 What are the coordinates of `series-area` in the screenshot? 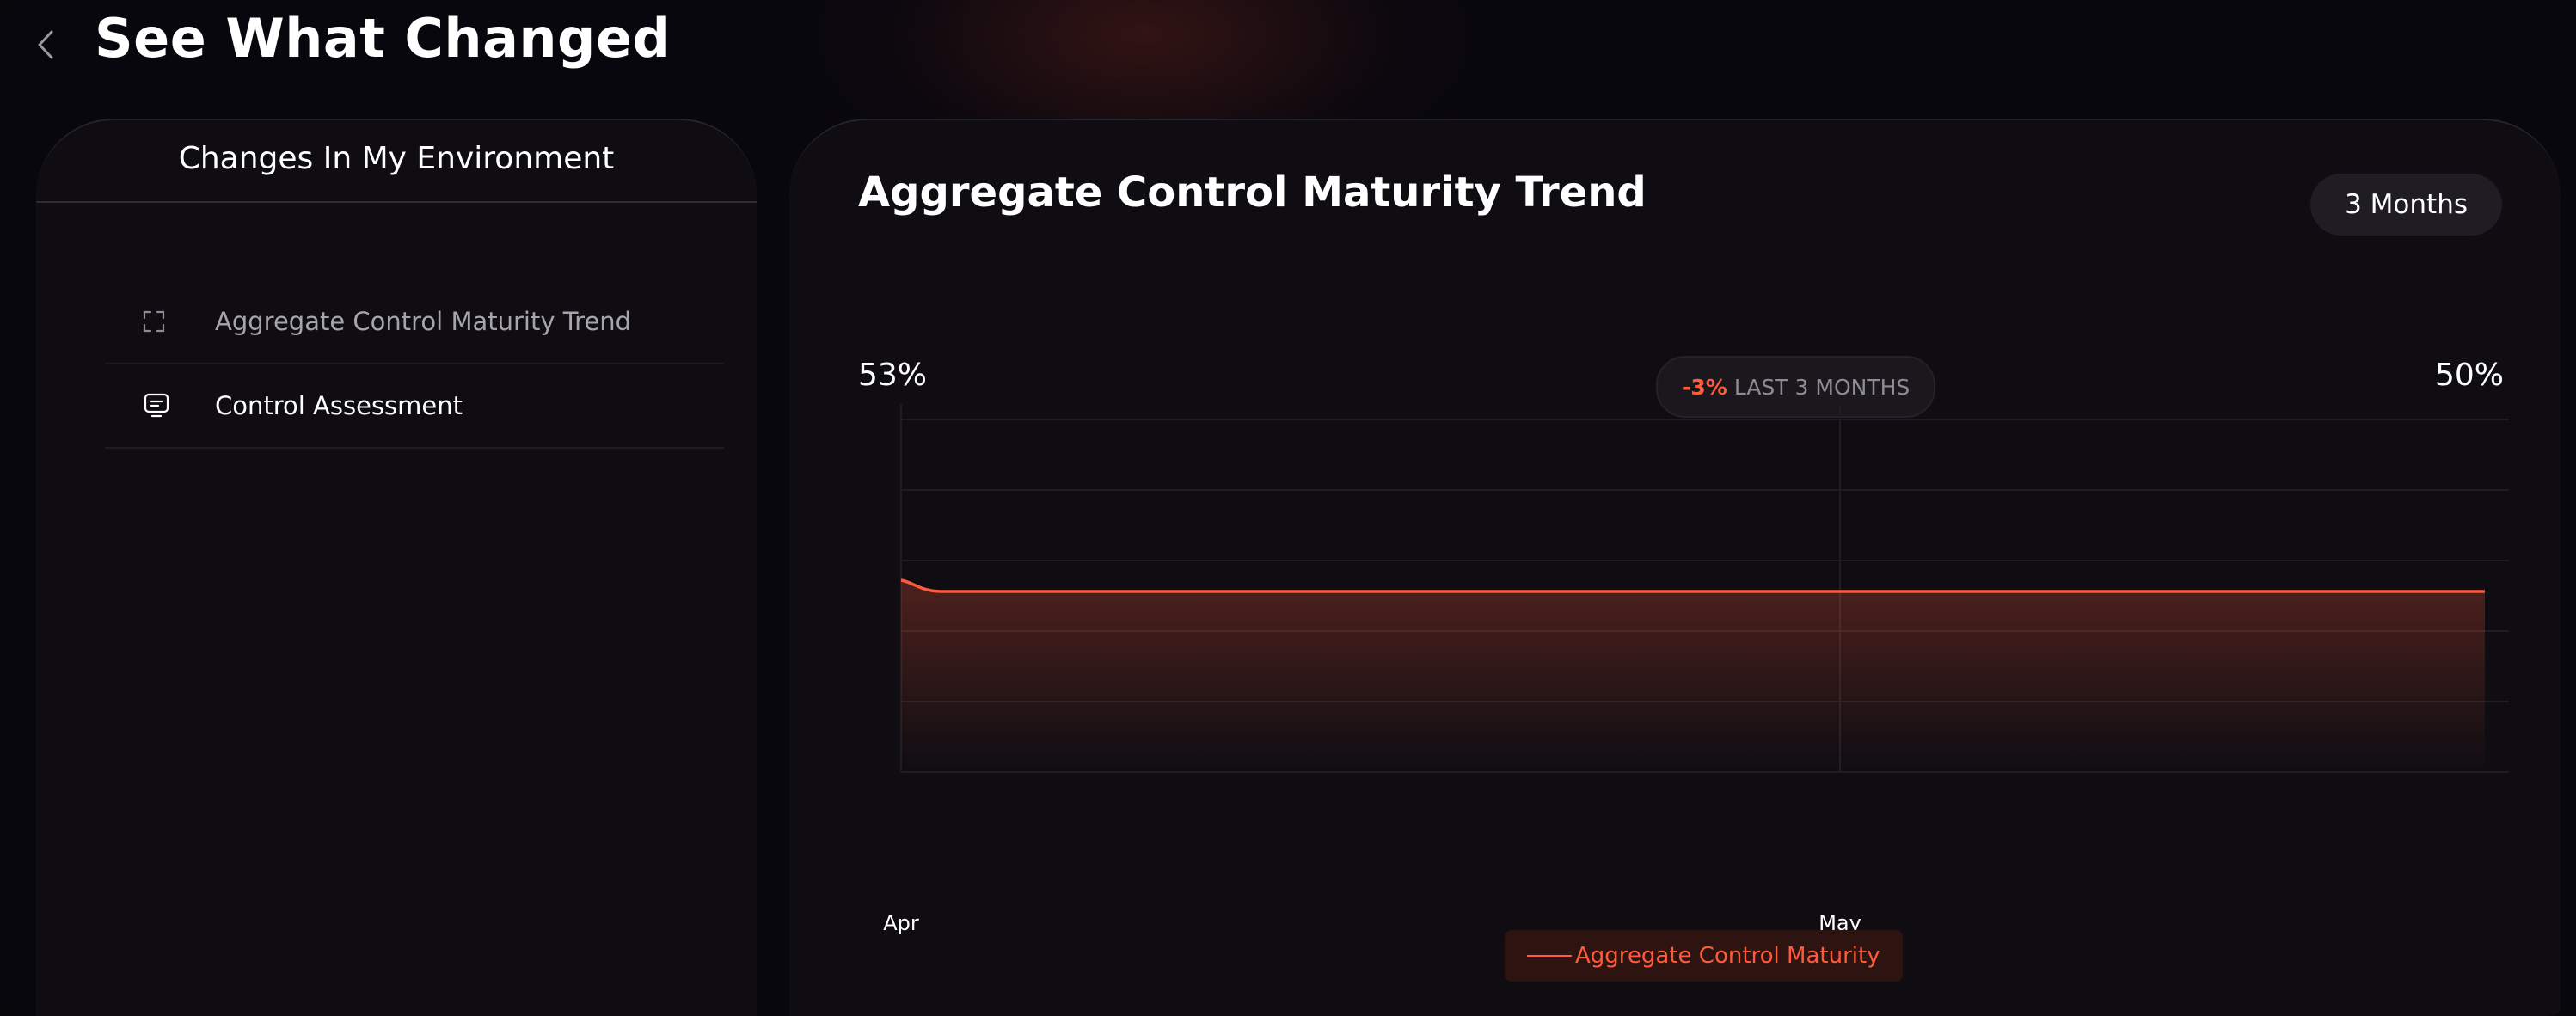 It's located at (1693, 676).